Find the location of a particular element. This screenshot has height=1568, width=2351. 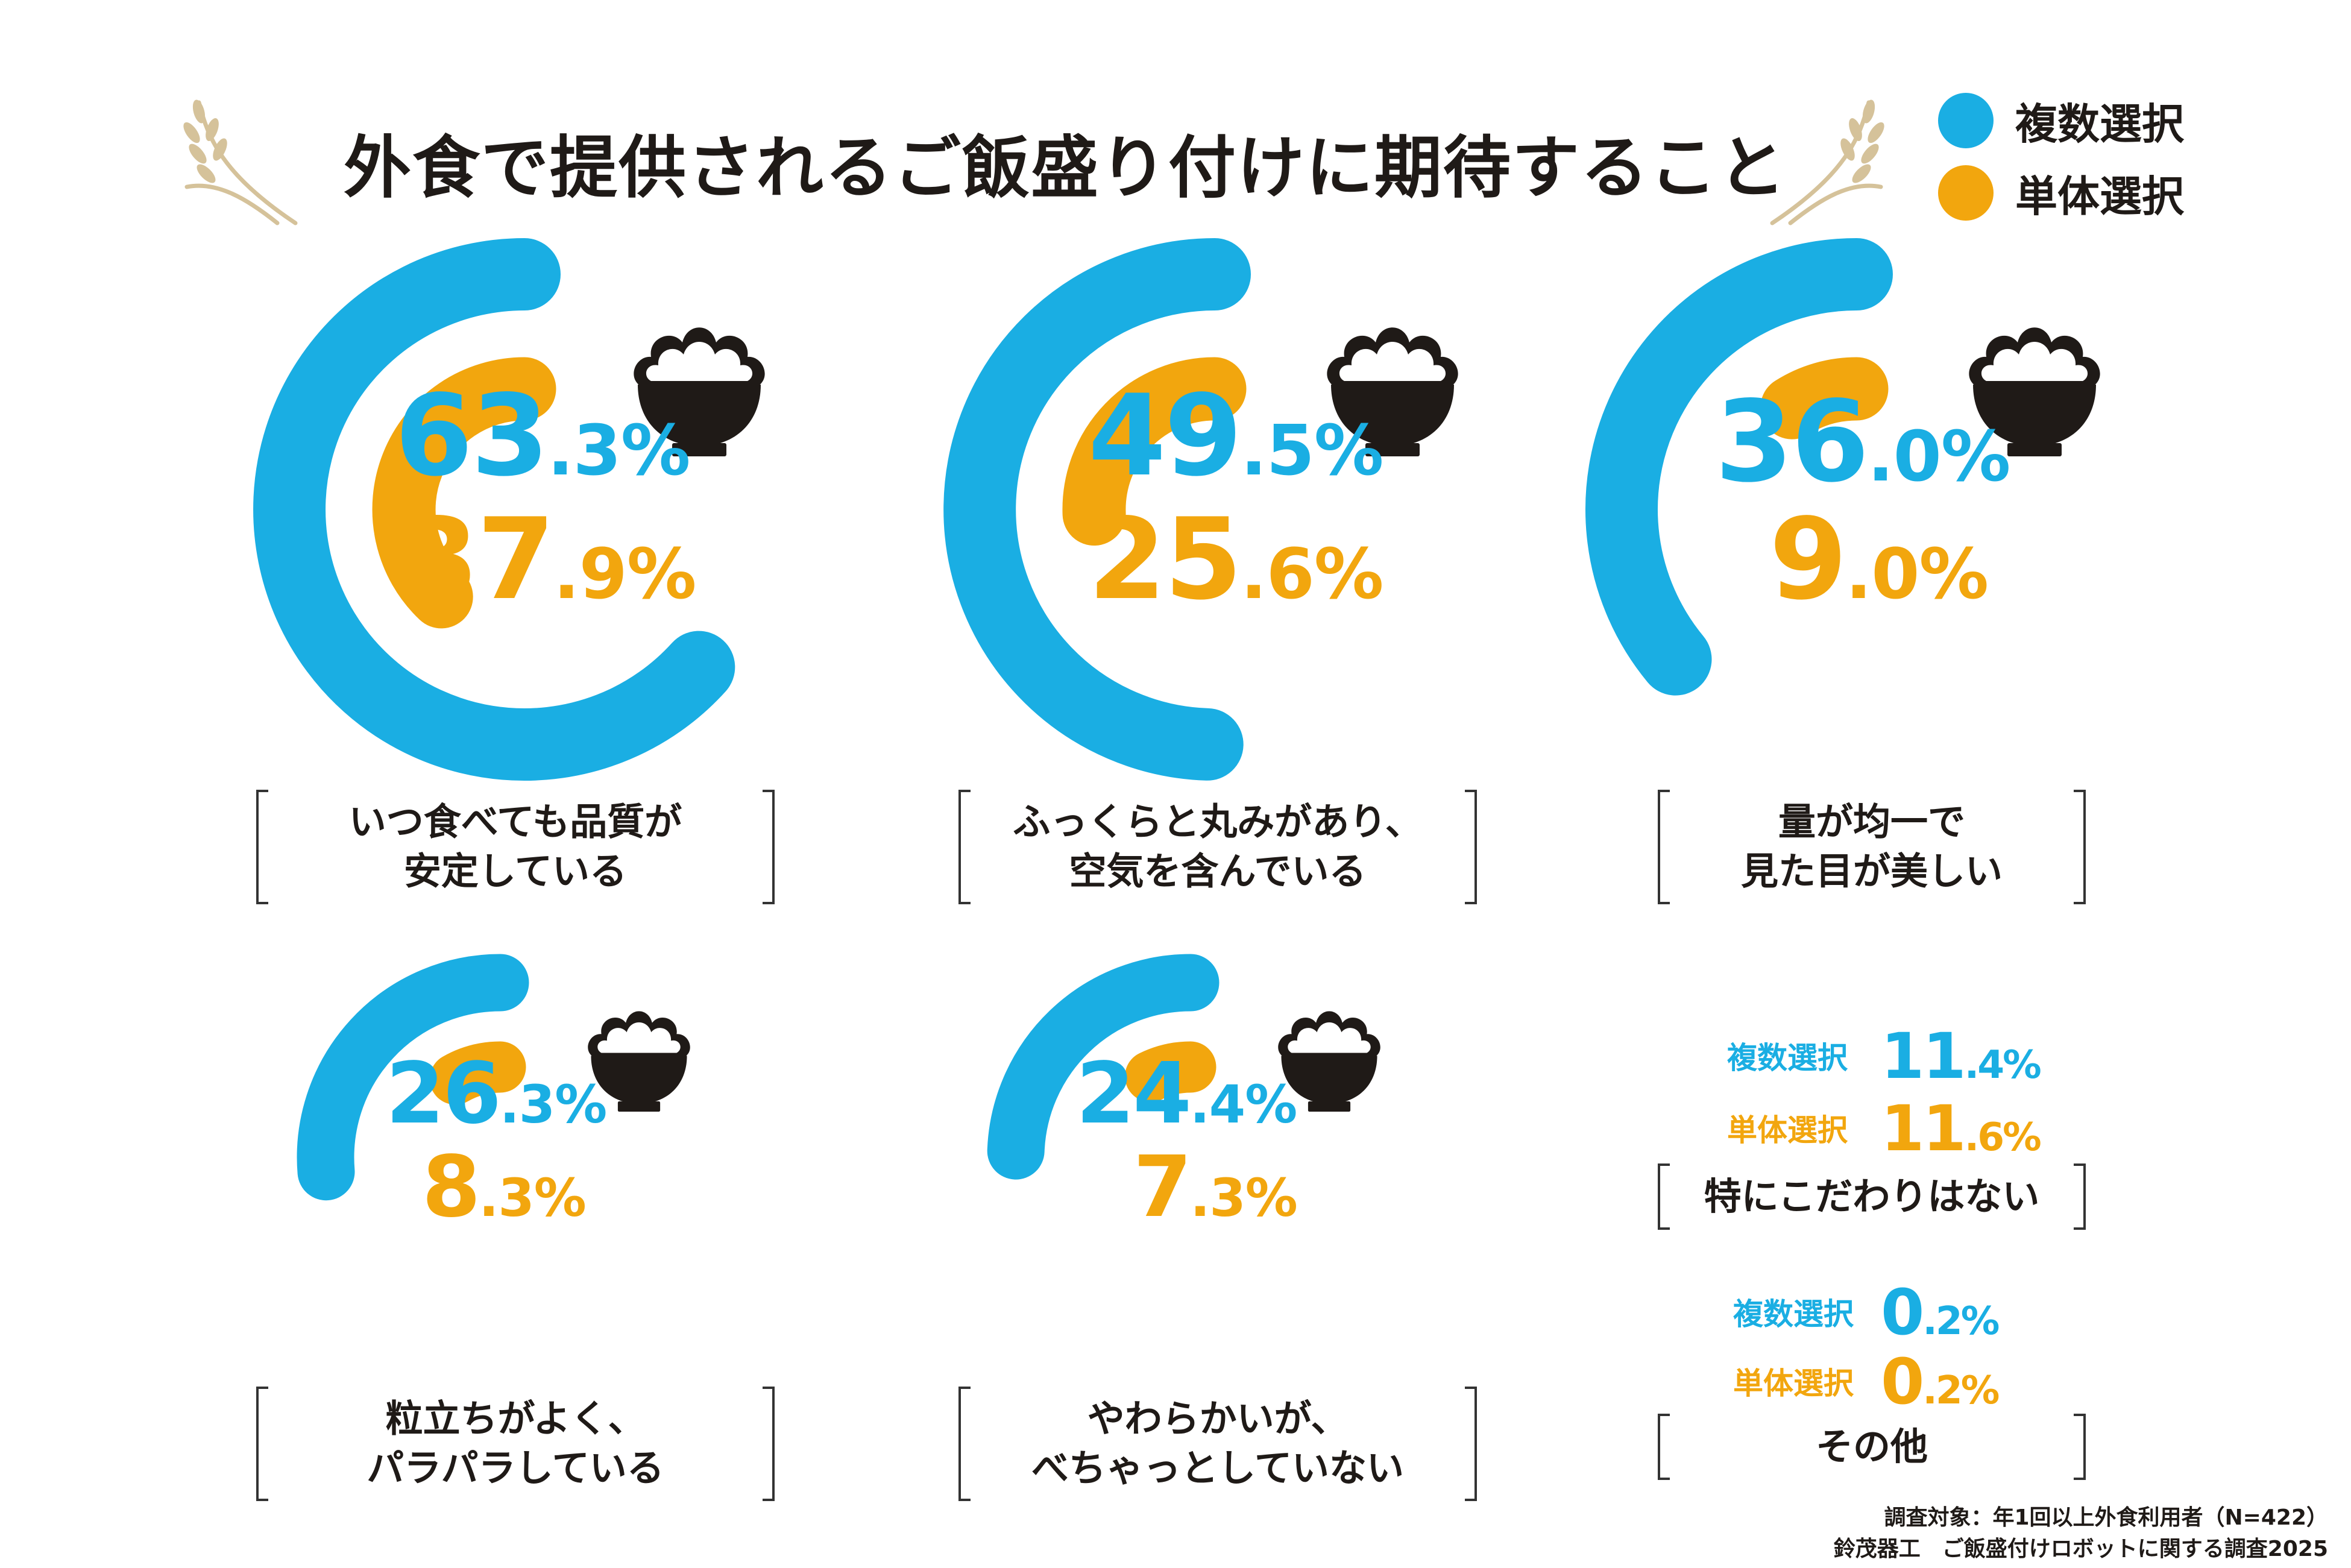

legend-multi-swatch is located at coordinates (1966, 121).